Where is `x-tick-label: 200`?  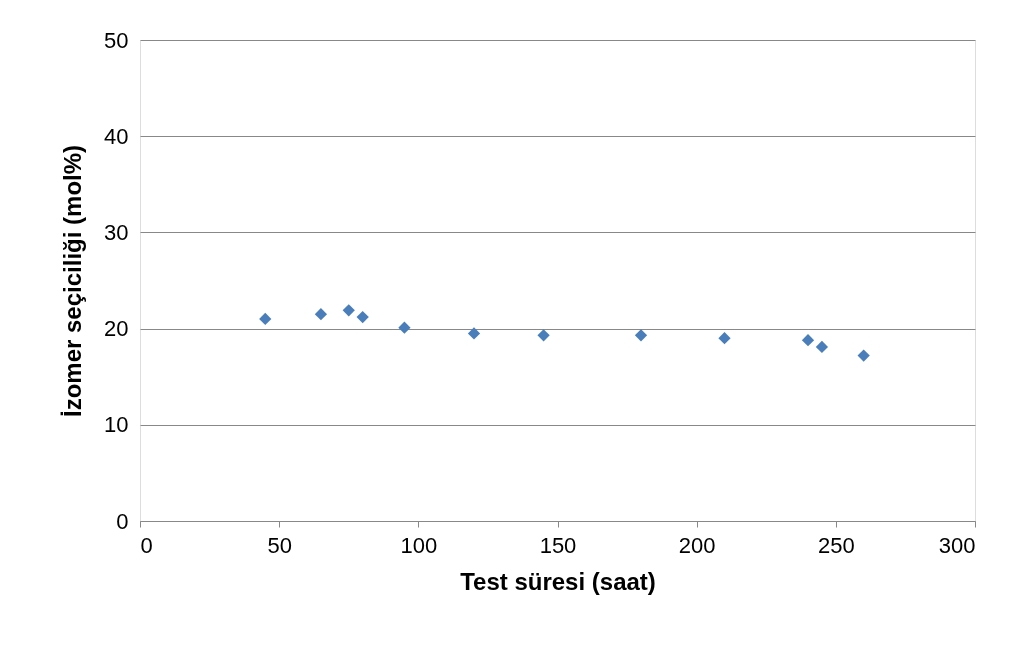 x-tick-label: 200 is located at coordinates (697, 545).